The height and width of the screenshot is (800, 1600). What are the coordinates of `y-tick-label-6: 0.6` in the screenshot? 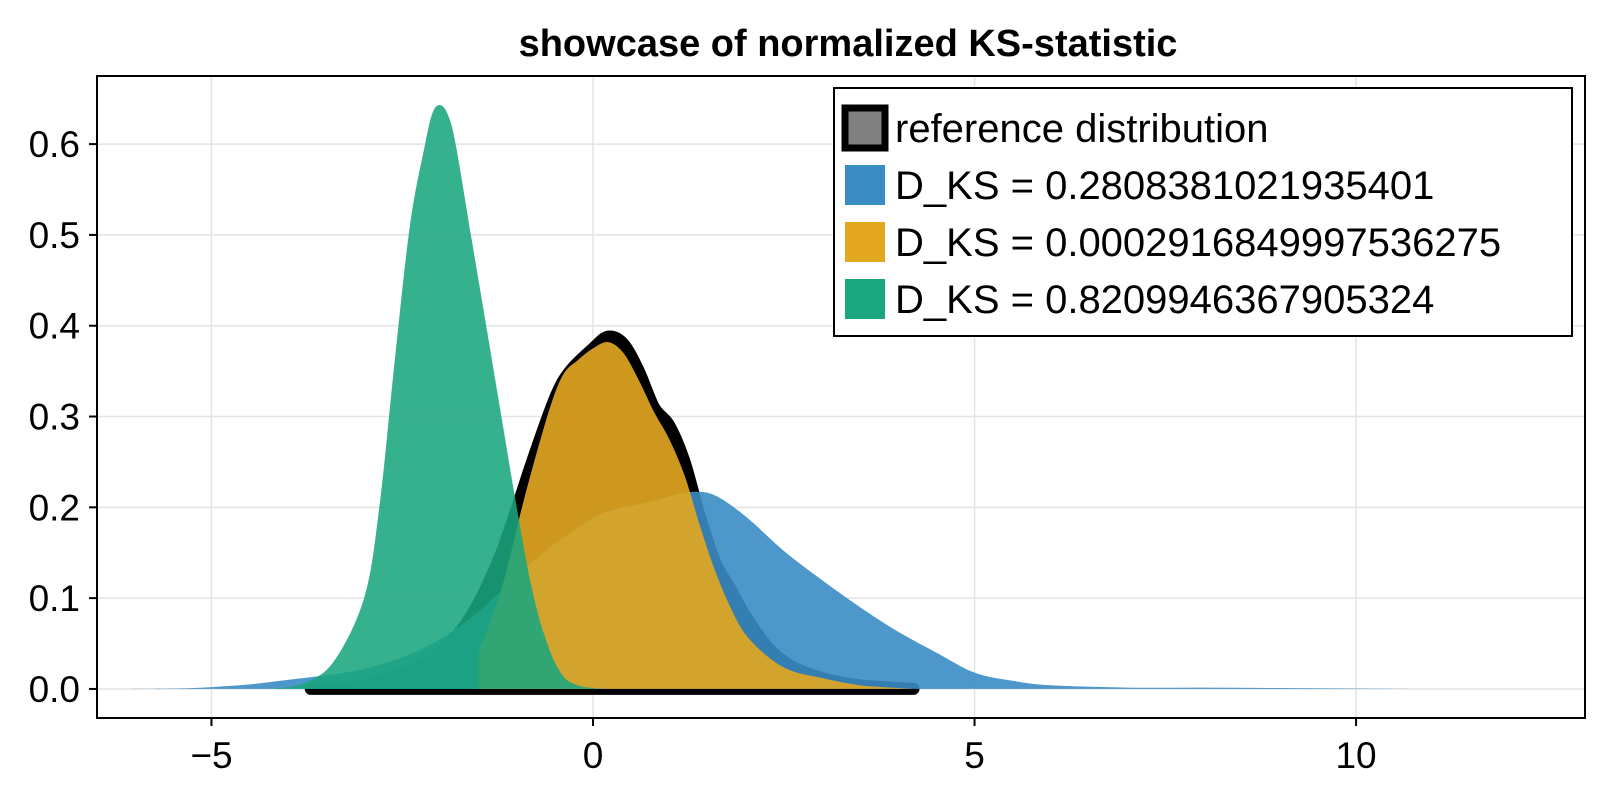 It's located at (54, 144).